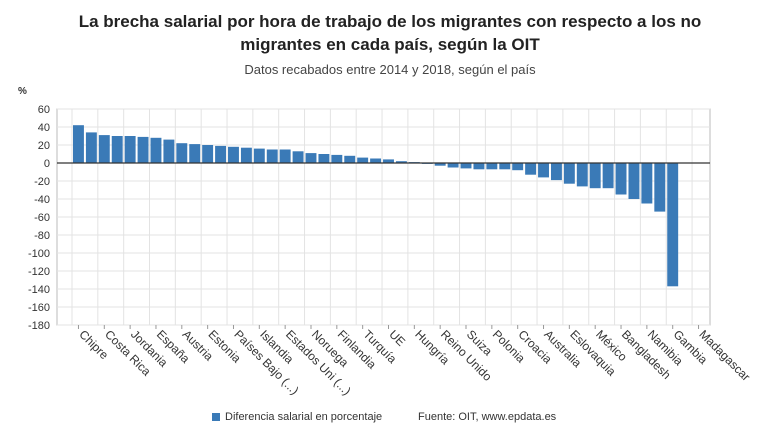  Describe the element at coordinates (39, 326) in the screenshot. I see `y-tick-label: -180` at that location.